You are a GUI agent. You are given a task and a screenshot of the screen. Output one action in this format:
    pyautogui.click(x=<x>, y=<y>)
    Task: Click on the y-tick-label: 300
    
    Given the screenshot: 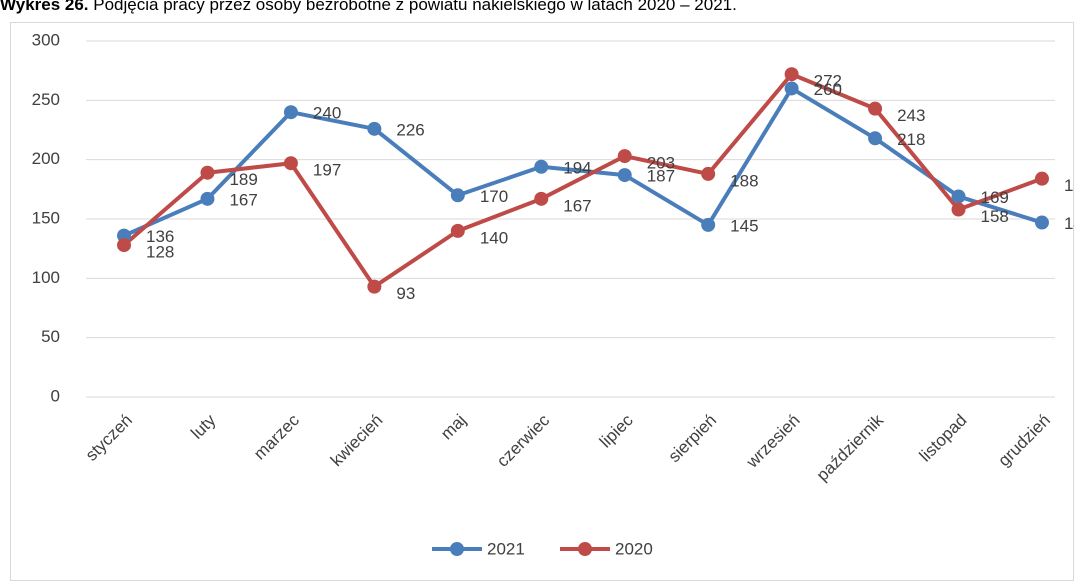 What is the action you would take?
    pyautogui.click(x=46, y=39)
    